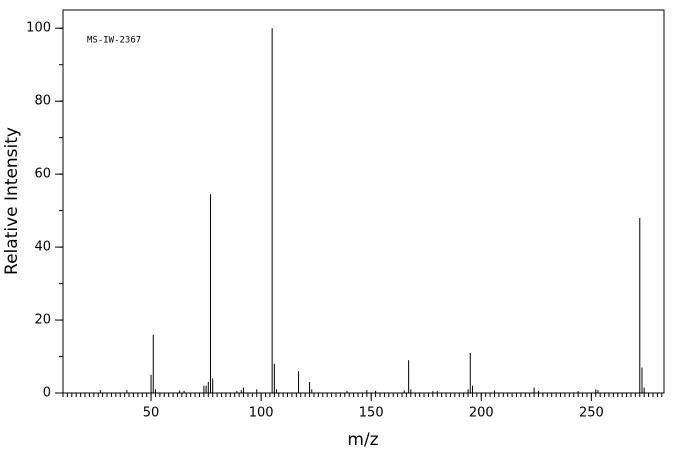 The width and height of the screenshot is (676, 455). Describe the element at coordinates (42, 174) in the screenshot. I see `y-tick-label: 60` at that location.